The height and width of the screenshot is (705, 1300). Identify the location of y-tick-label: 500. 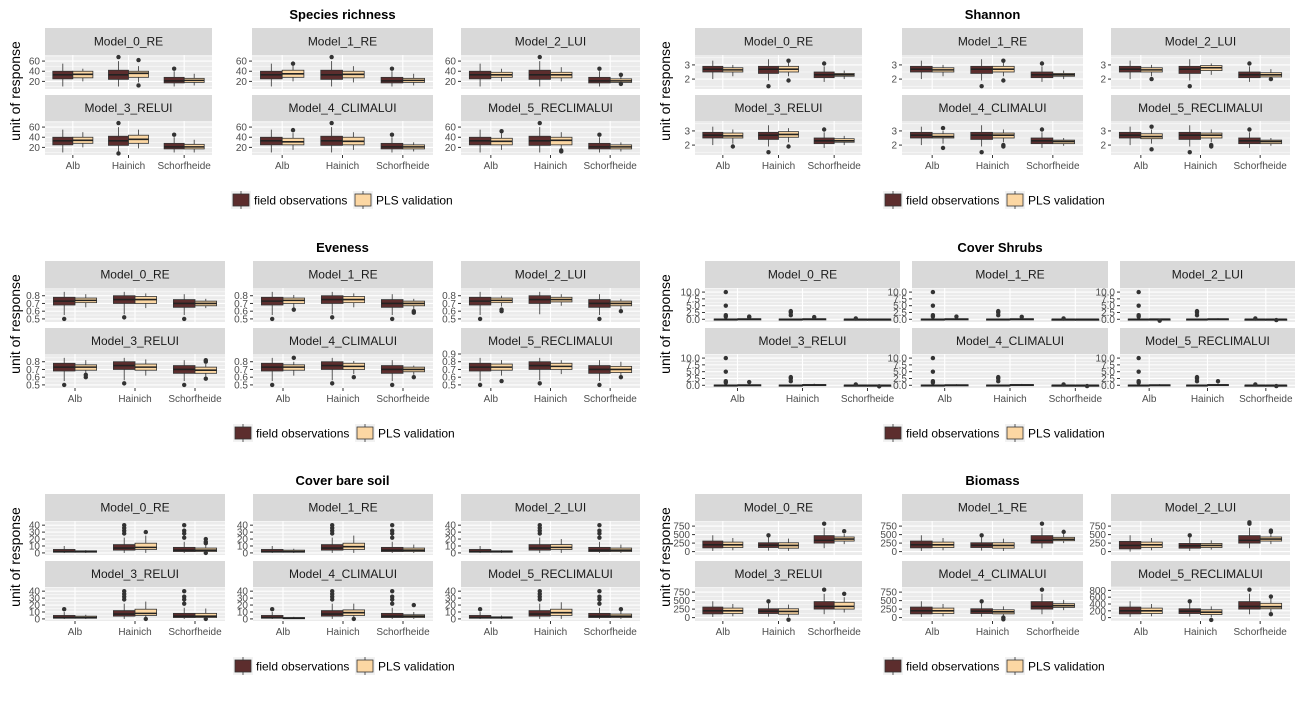
(888, 601).